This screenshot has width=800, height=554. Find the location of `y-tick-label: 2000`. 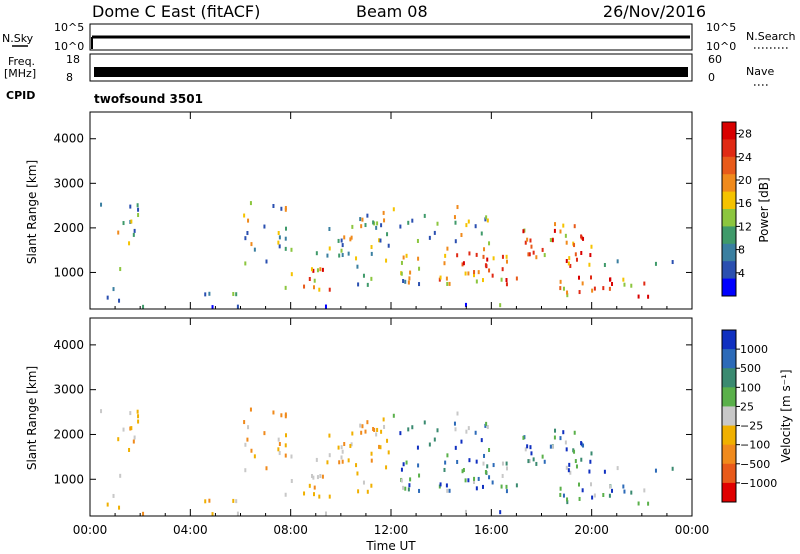

y-tick-label: 2000 is located at coordinates (68, 434).